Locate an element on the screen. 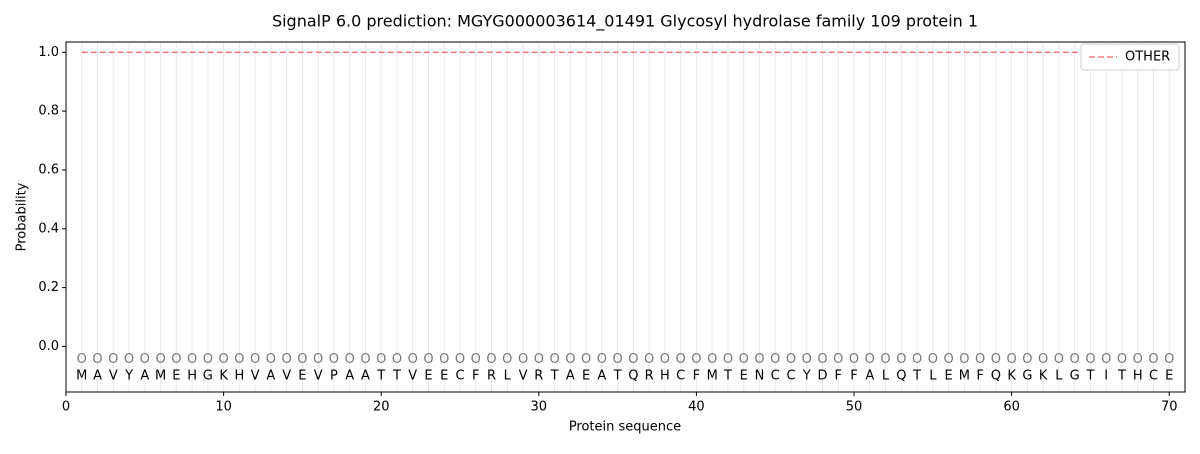 This screenshot has height=454, width=1200. residue-label: D is located at coordinates (822, 375).